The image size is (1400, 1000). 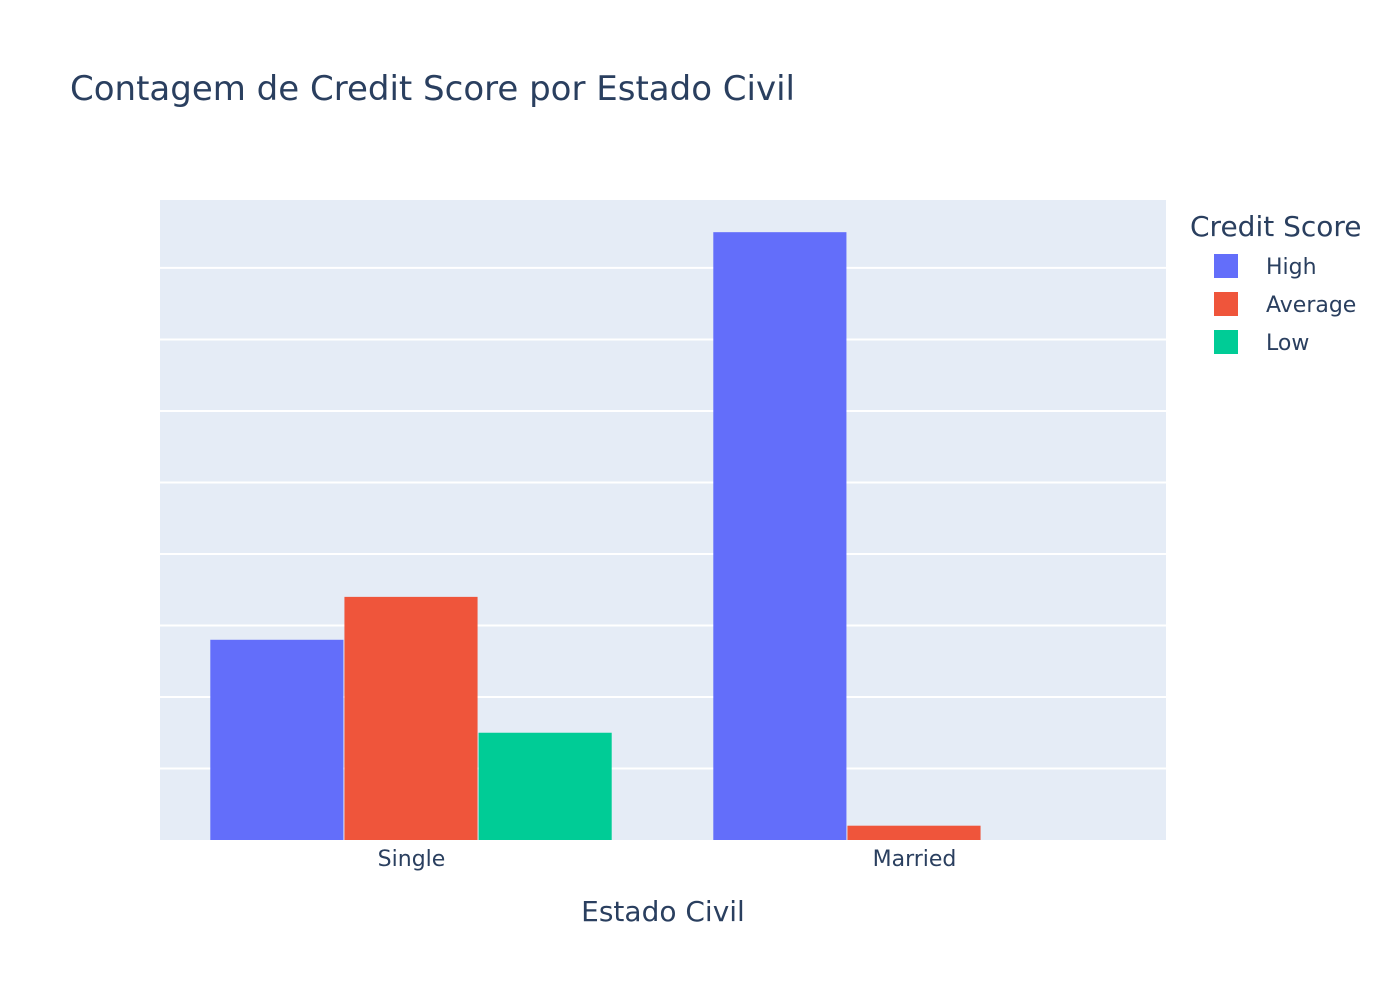 I want to click on bar-average-married, so click(x=914, y=832).